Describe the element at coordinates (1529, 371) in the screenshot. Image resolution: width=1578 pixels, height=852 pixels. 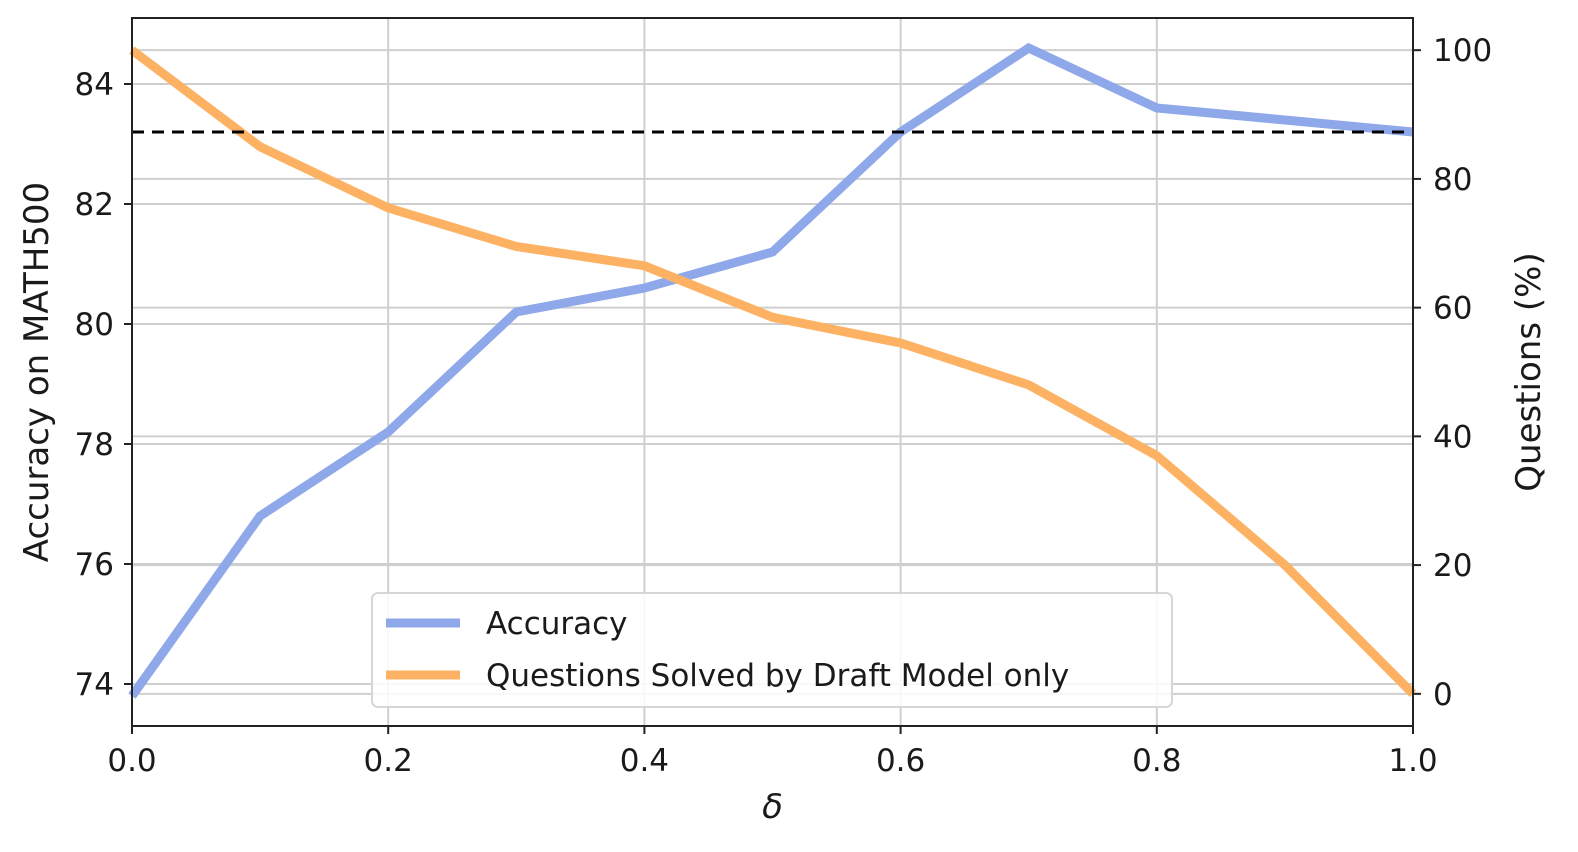
I see `y-axis-right-label: Questions (%)` at that location.